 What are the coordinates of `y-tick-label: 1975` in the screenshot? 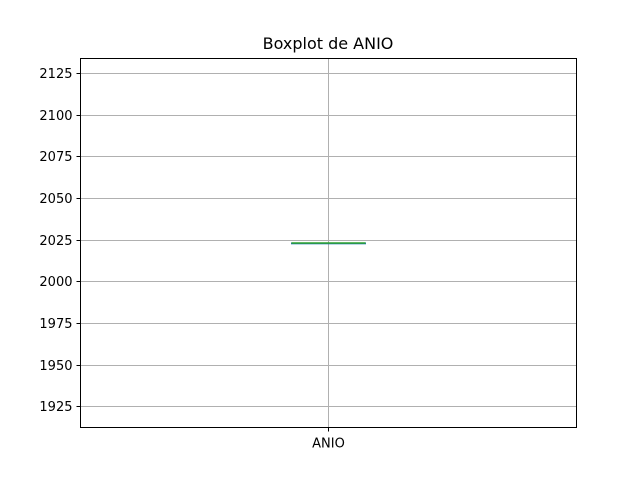 It's located at (55, 324).